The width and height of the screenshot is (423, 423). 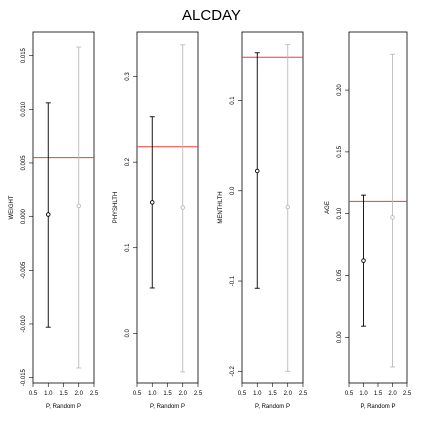 I want to click on y-axis-label: PHYSHLTH, so click(x=116, y=208).